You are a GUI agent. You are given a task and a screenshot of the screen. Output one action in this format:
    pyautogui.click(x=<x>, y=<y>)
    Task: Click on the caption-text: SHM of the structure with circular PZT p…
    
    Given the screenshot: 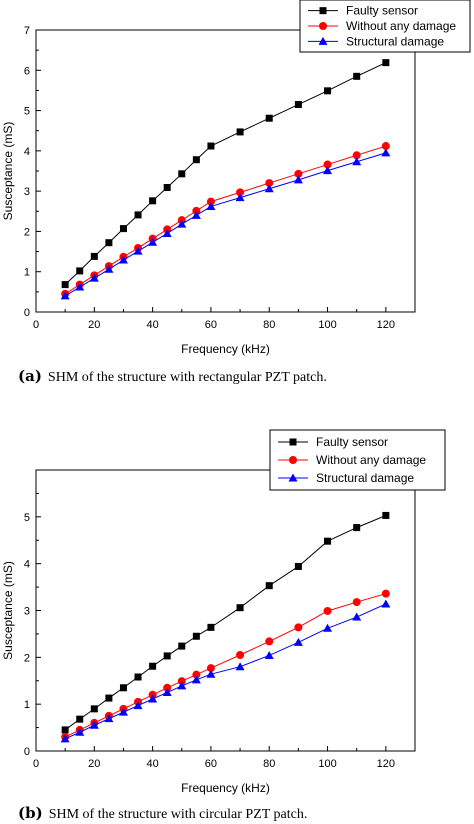 What is the action you would take?
    pyautogui.click(x=178, y=814)
    